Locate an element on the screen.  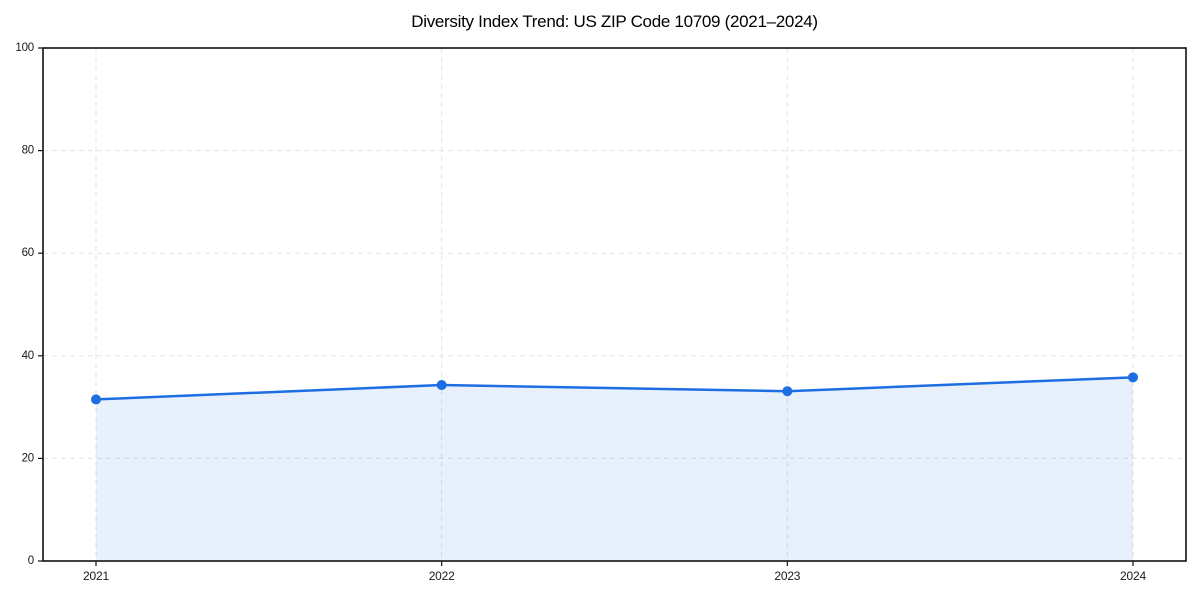
y-tick-label: 40 is located at coordinates (28, 356).